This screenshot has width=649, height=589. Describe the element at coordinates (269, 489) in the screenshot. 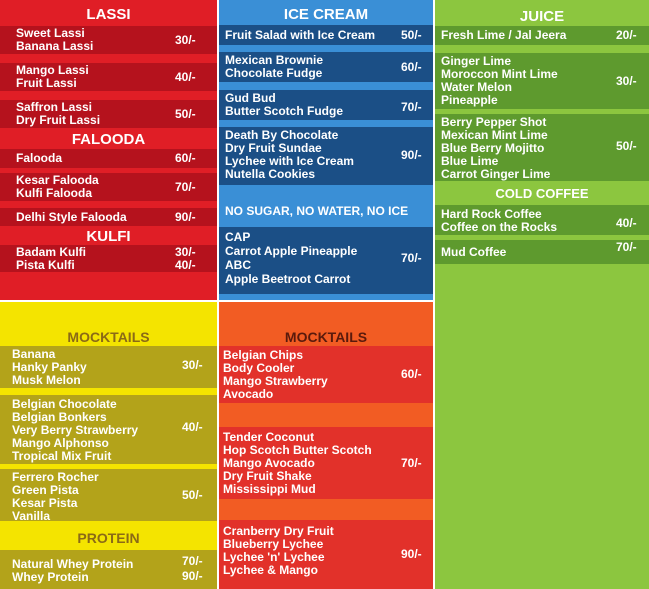

I see `menu-item: Mississippi Mud` at that location.